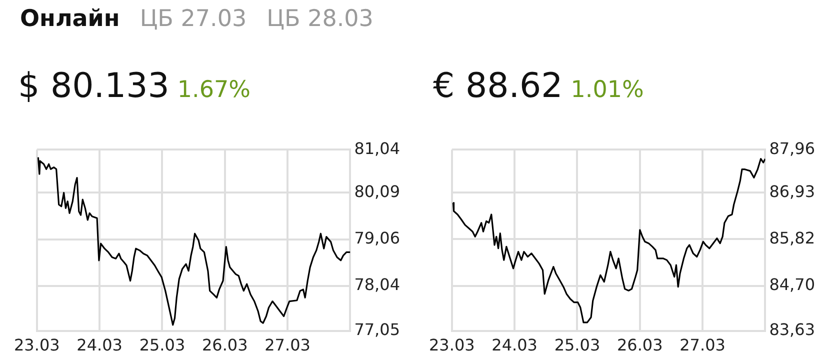 The width and height of the screenshot is (828, 362). What do you see at coordinates (792, 284) in the screenshot?
I see `y-tick-label: 84,70` at bounding box center [792, 284].